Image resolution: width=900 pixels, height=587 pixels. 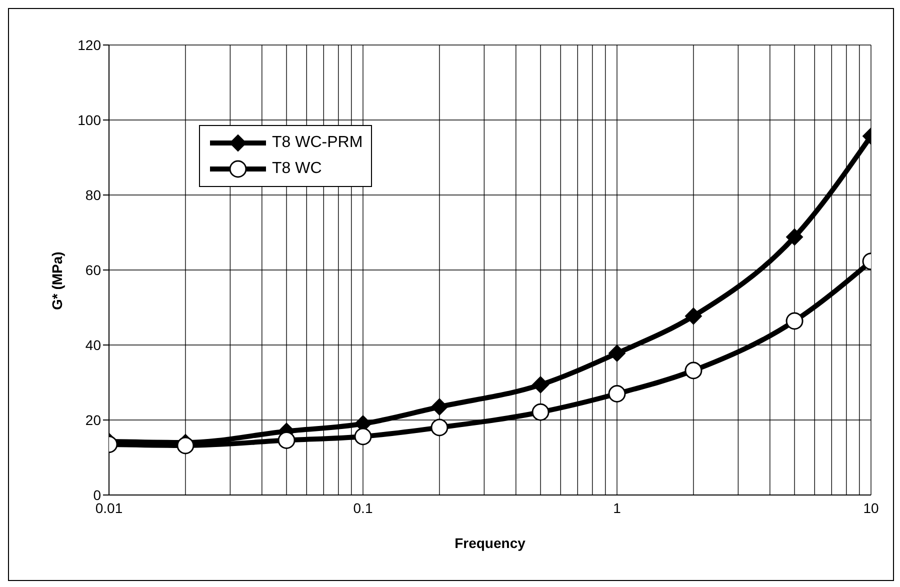 I want to click on y-tick-label: 120, so click(x=90, y=44).